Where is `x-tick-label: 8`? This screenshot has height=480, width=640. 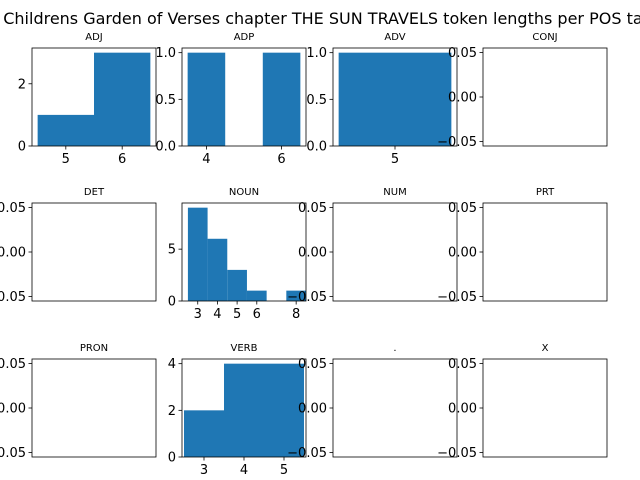 x-tick-label: 8 is located at coordinates (296, 314).